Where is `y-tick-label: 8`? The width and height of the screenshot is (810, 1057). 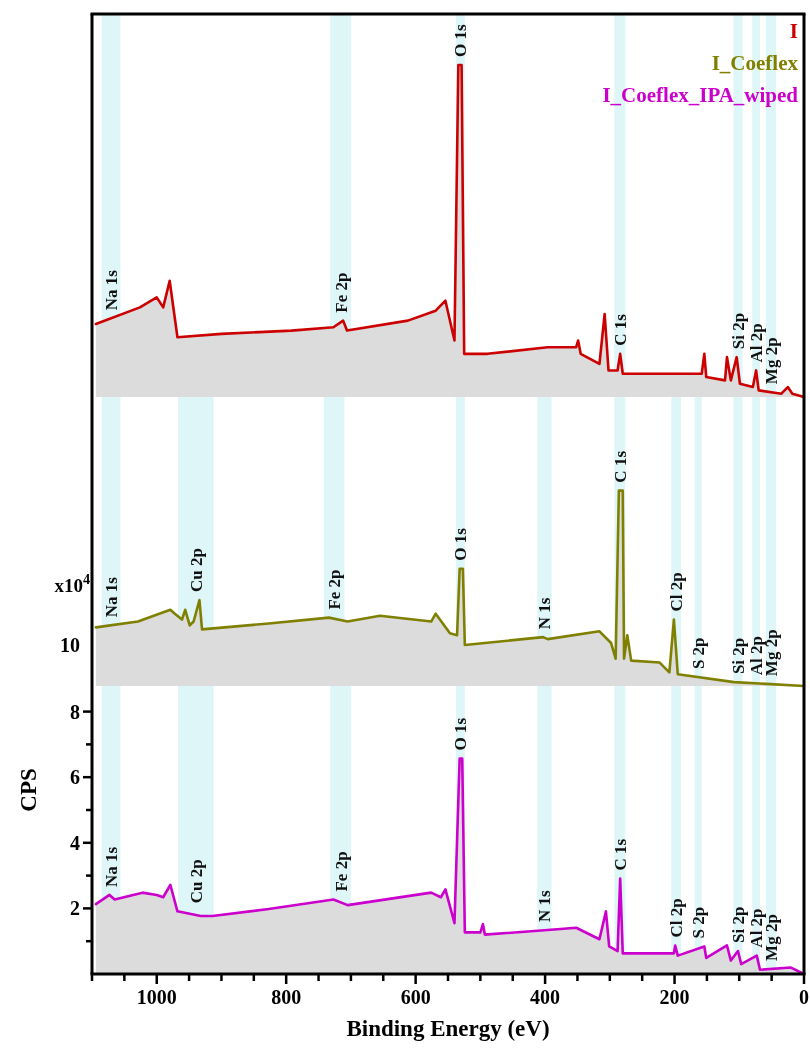
y-tick-label: 8 is located at coordinates (75, 711).